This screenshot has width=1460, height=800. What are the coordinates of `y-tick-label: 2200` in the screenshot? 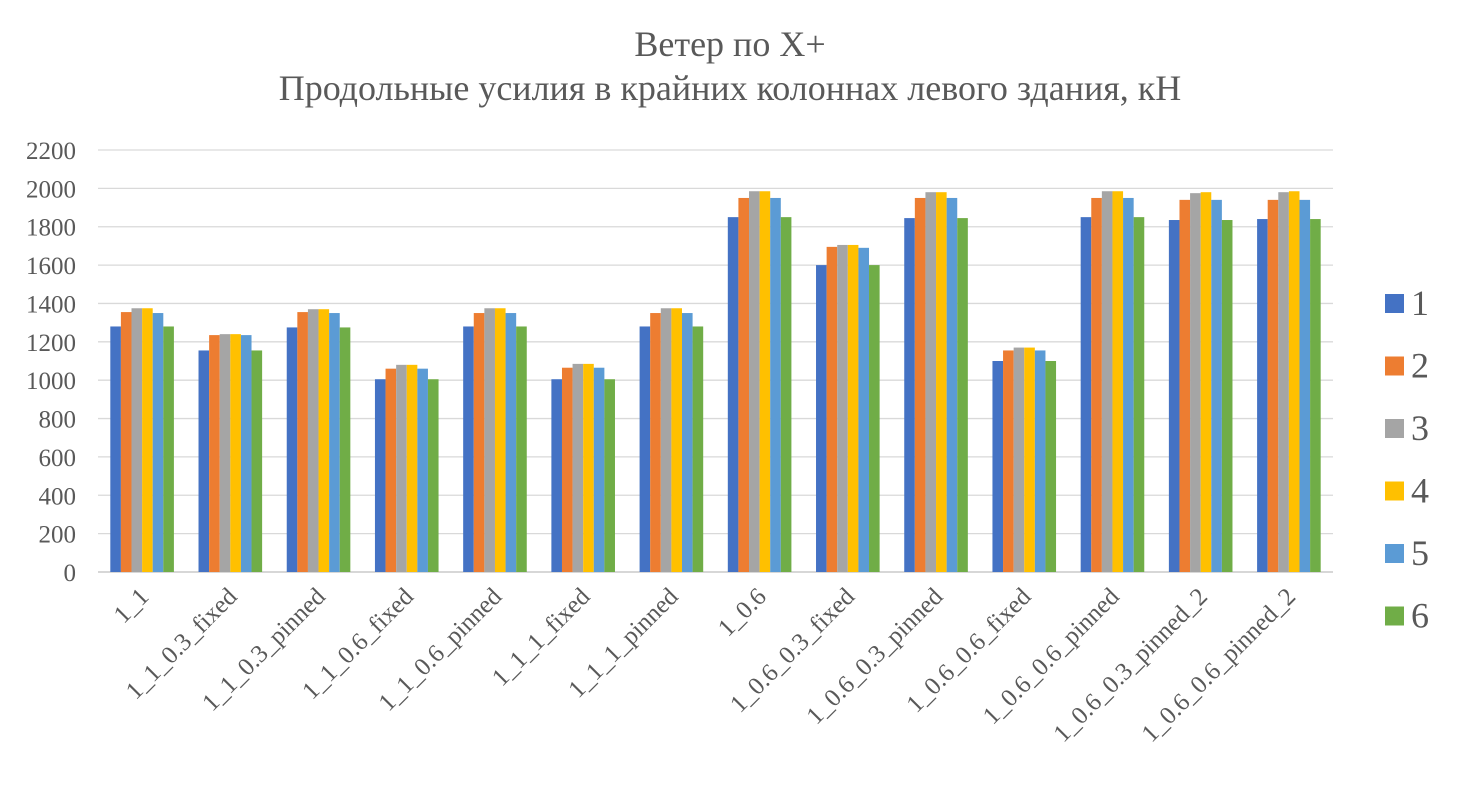 It's located at (51, 151).